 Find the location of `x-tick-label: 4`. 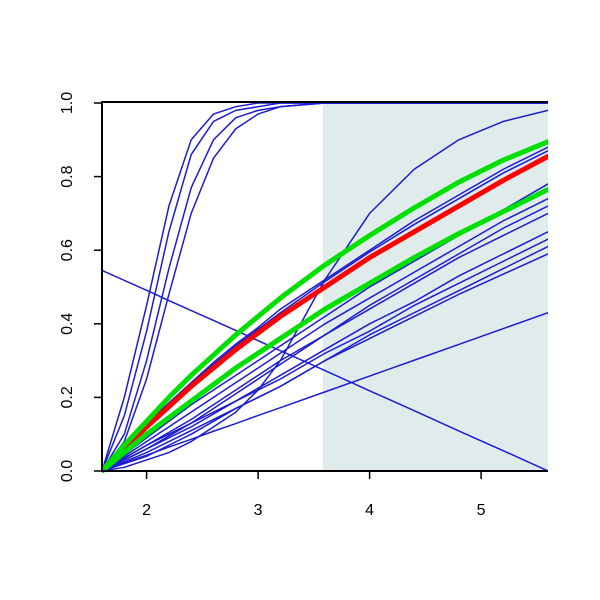

x-tick-label: 4 is located at coordinates (369, 510).